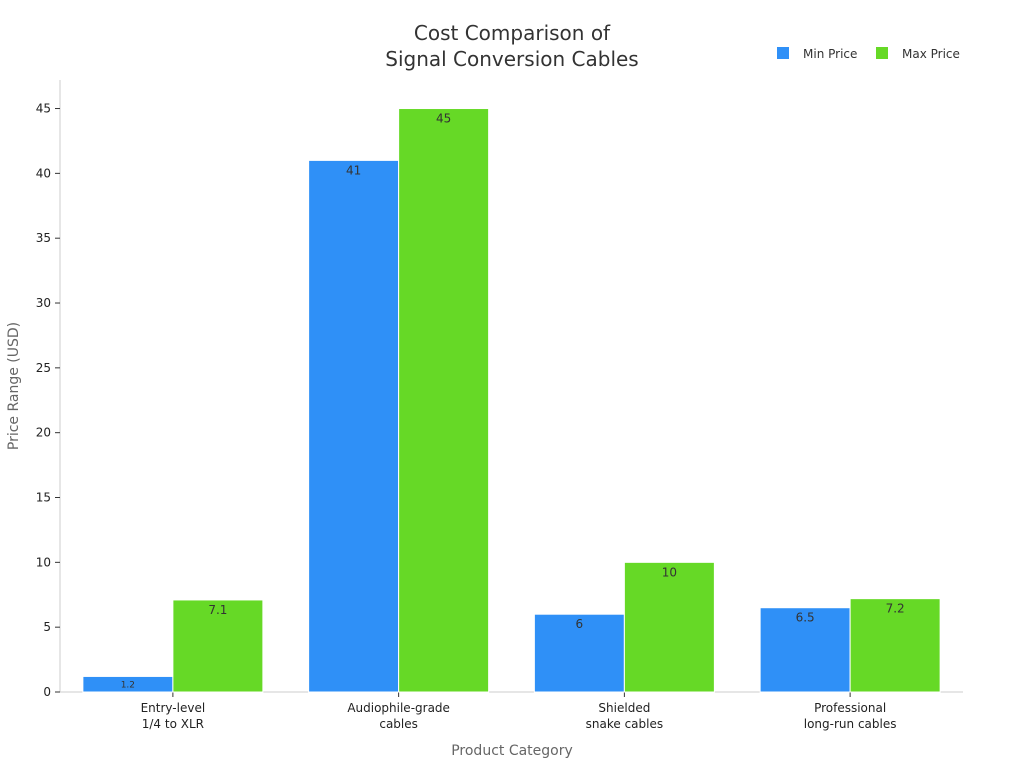  I want to click on y-tick-label: 10, so click(43, 562).